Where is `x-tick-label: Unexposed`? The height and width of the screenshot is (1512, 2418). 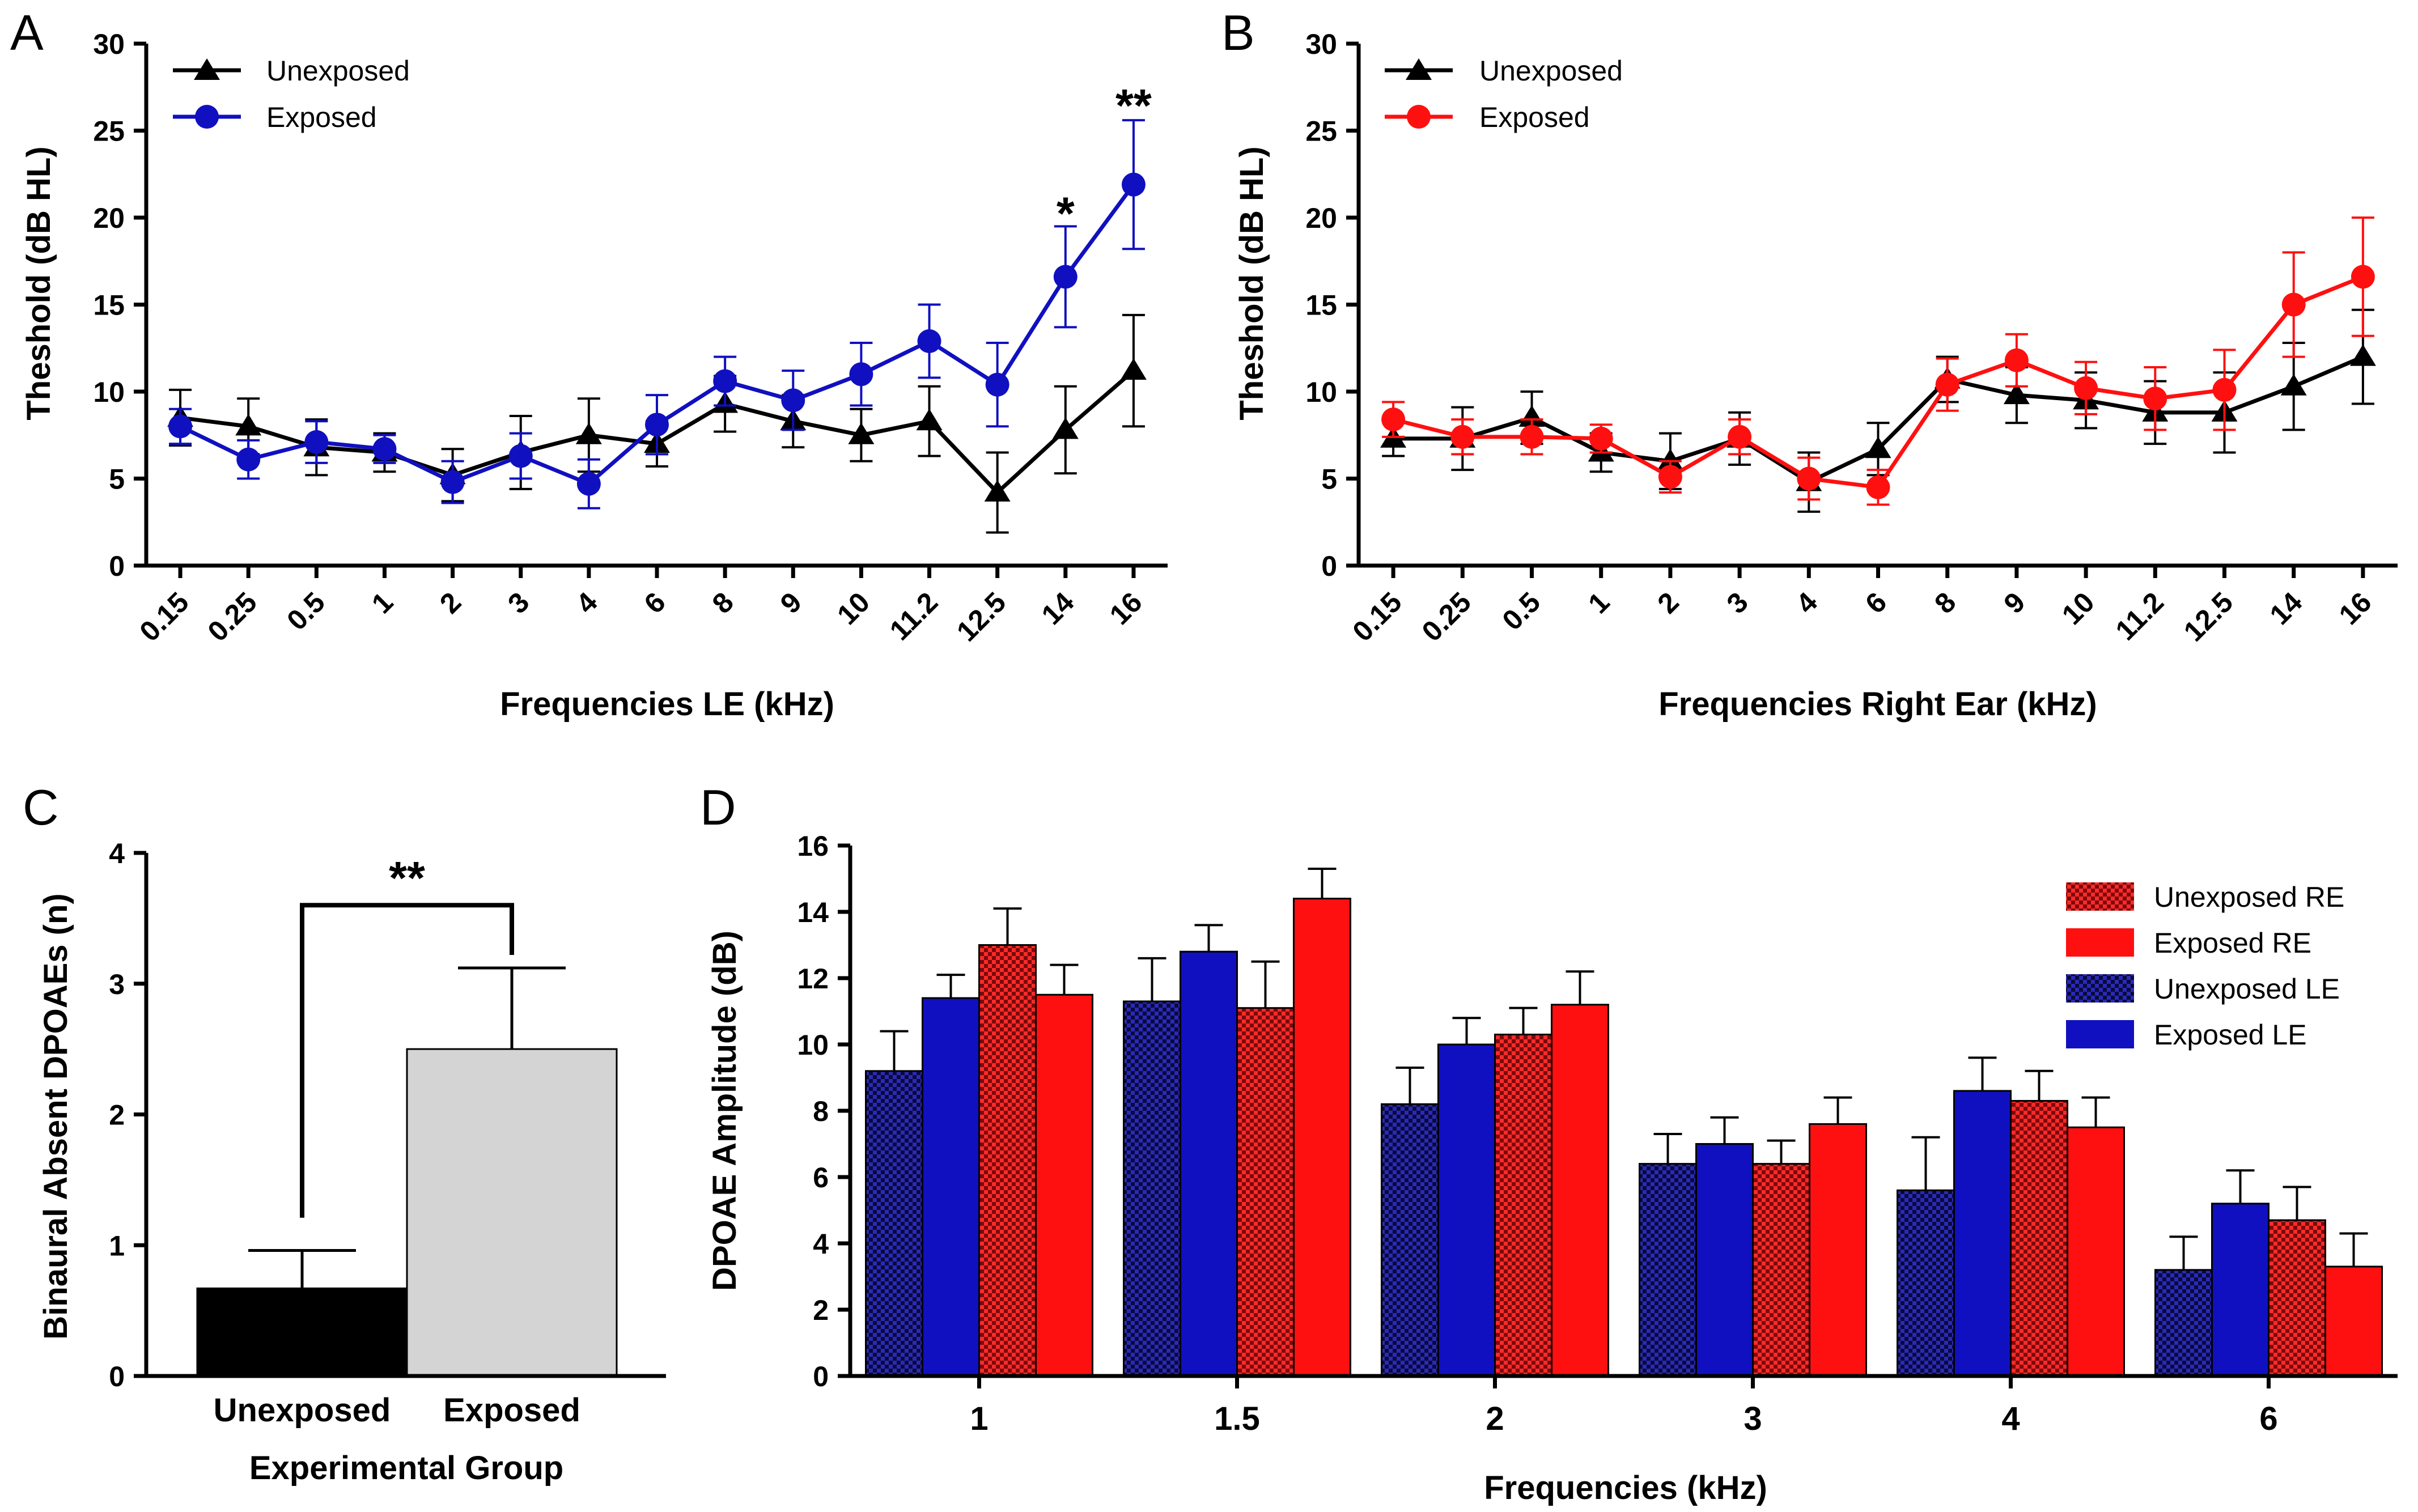
x-tick-label: Unexposed is located at coordinates (303, 1411).